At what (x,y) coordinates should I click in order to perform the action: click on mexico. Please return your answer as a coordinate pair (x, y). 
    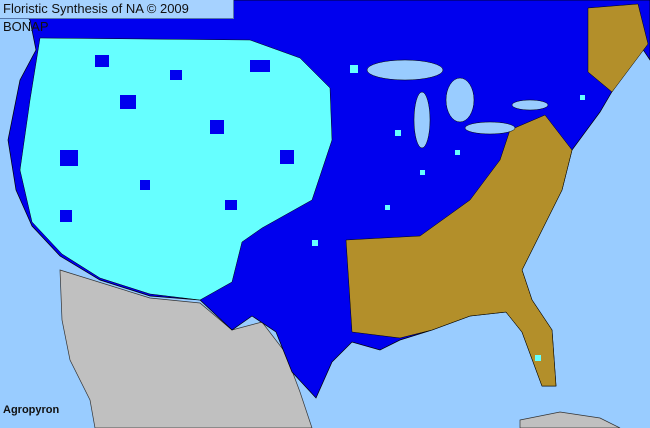
    Looking at the image, I should click on (186, 348).